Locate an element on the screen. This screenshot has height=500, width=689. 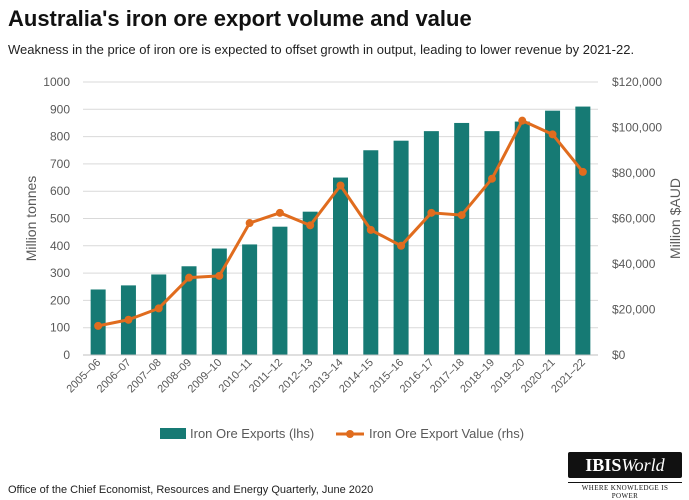
y-tick-label: 500 is located at coordinates (60, 219).